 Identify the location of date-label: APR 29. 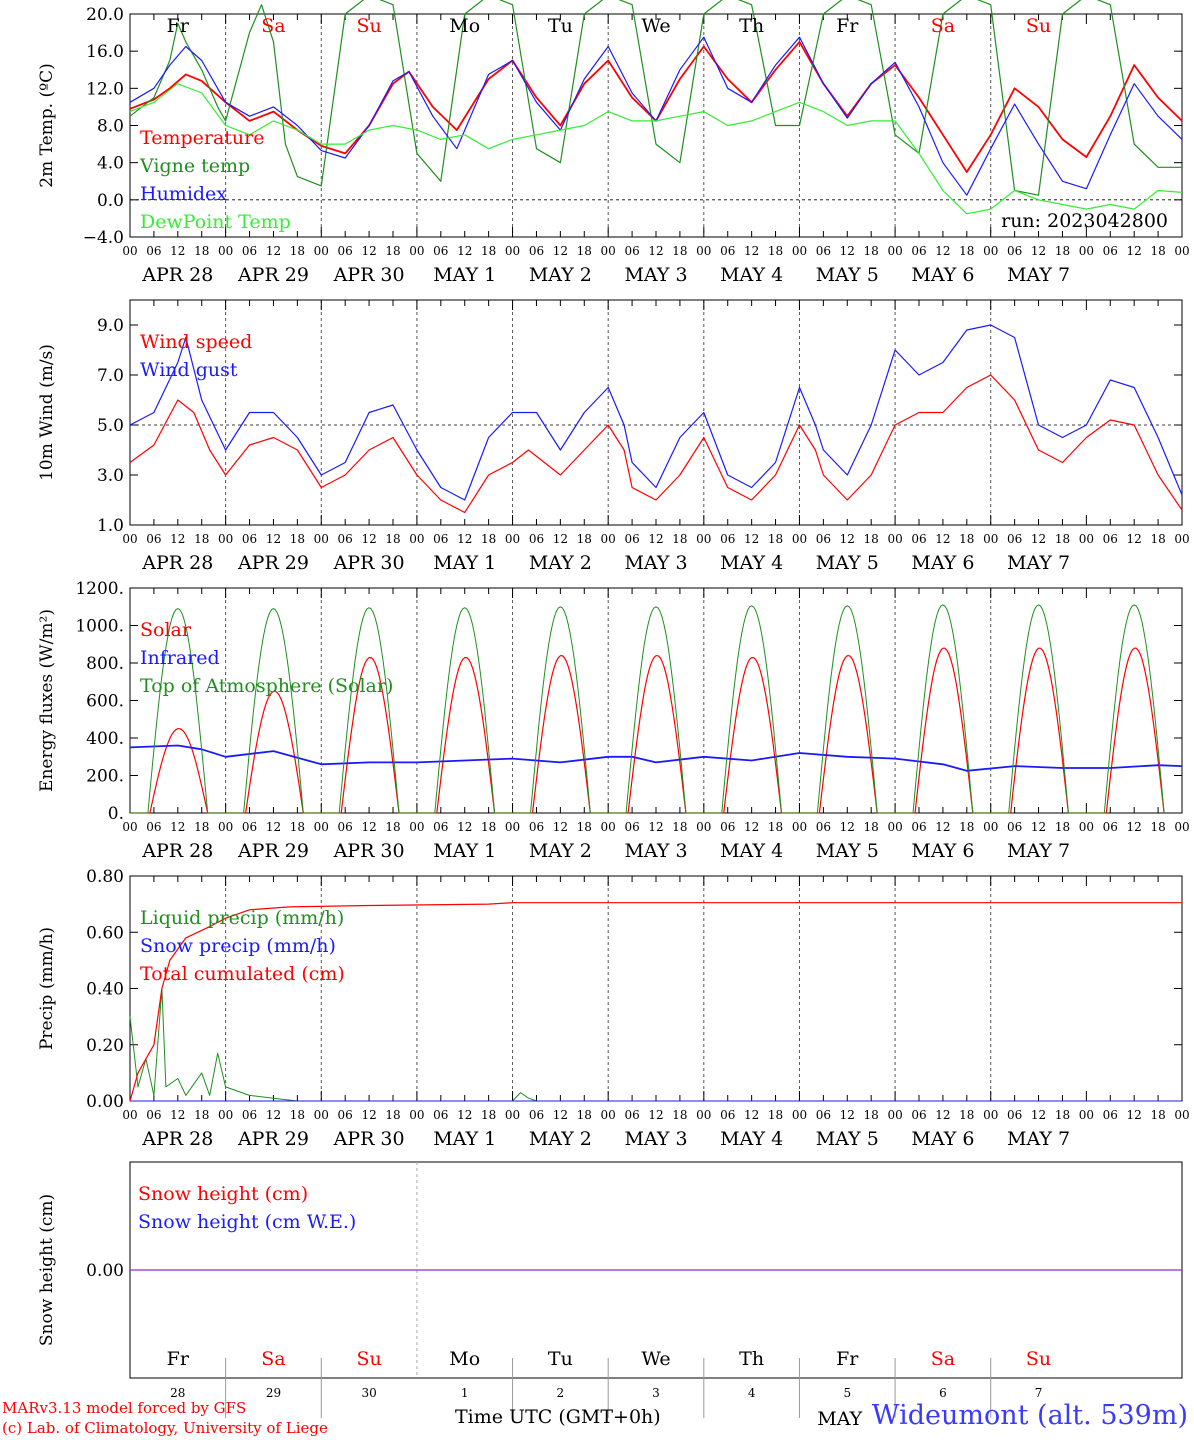
(273, 563).